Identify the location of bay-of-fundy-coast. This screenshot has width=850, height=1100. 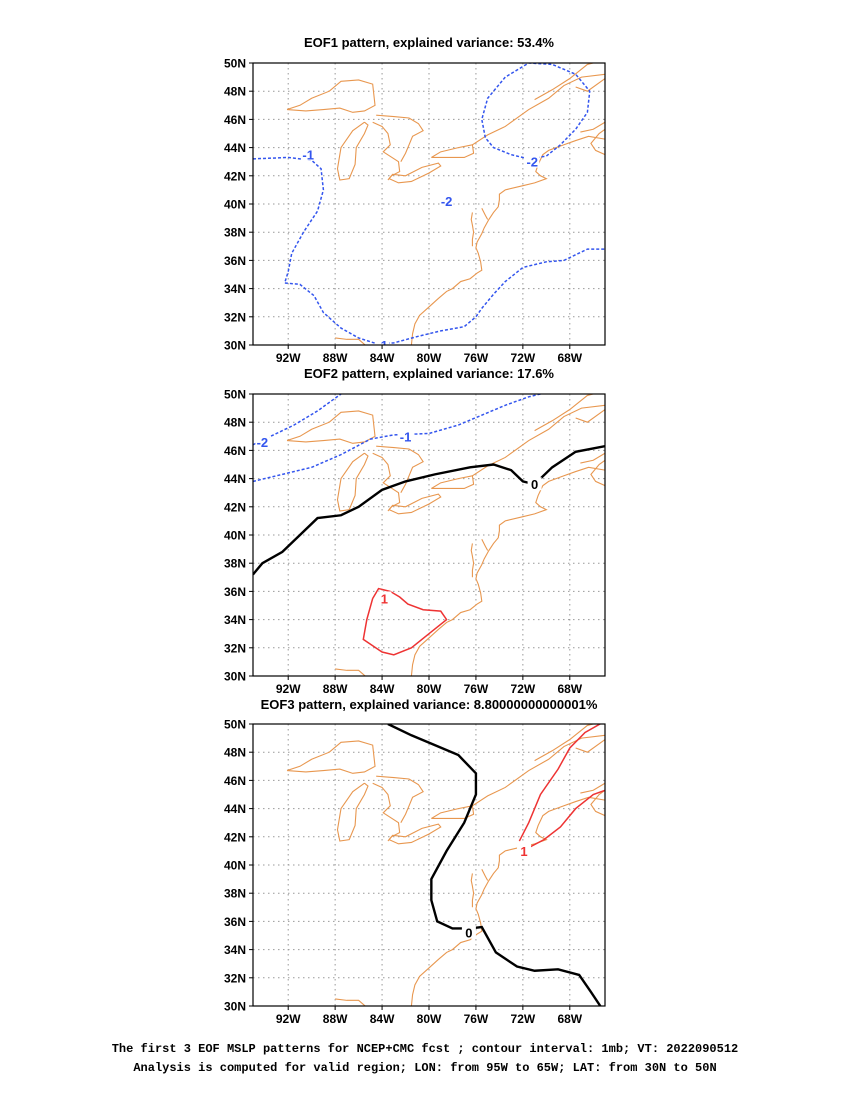
(592, 127).